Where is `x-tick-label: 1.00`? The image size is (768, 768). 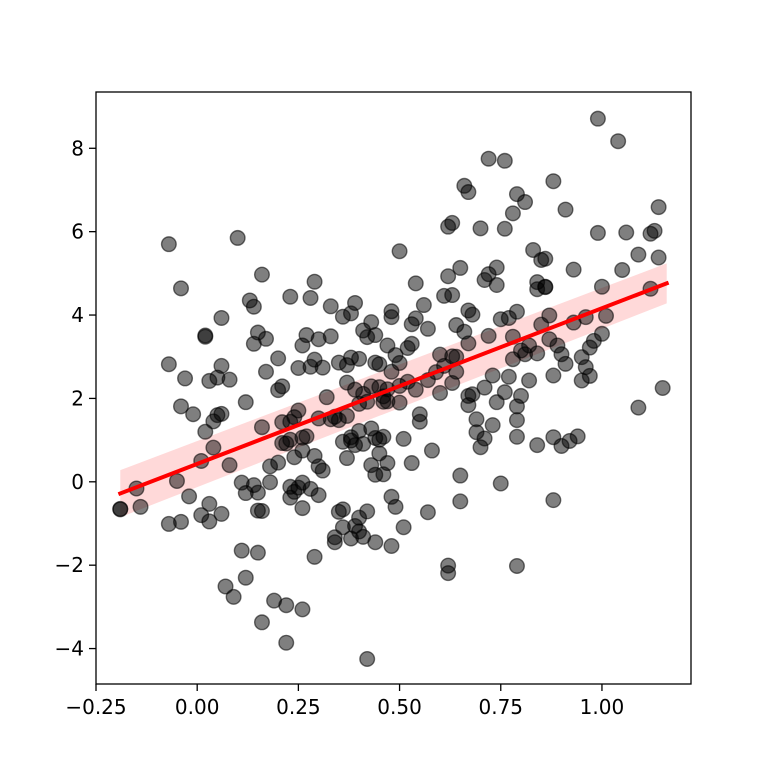 x-tick-label: 1.00 is located at coordinates (602, 707).